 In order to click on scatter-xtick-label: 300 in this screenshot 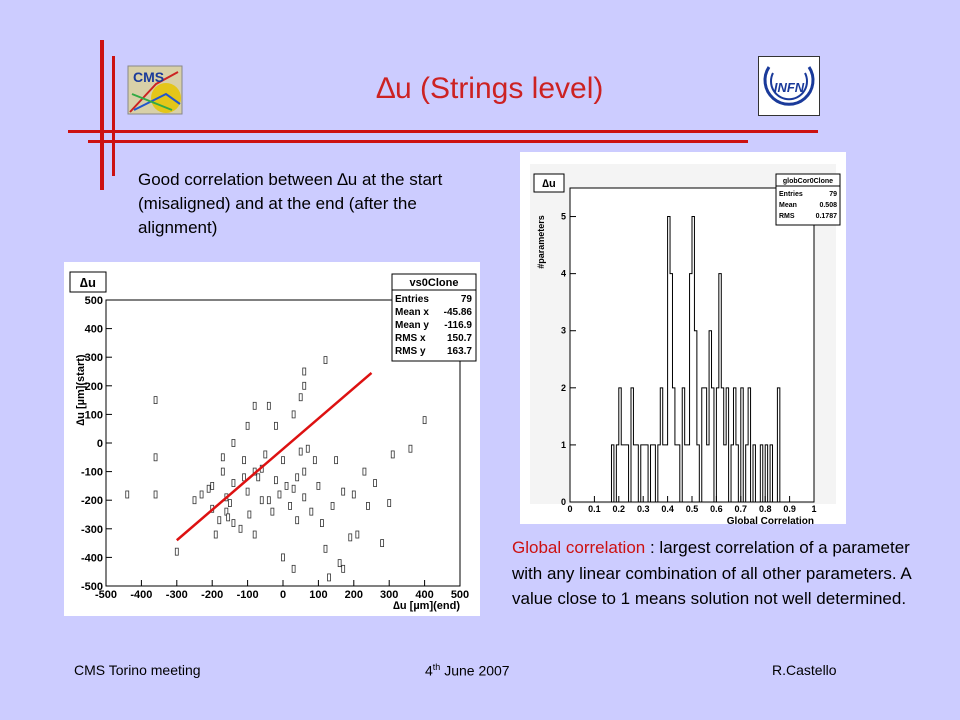, I will do `click(389, 595)`.